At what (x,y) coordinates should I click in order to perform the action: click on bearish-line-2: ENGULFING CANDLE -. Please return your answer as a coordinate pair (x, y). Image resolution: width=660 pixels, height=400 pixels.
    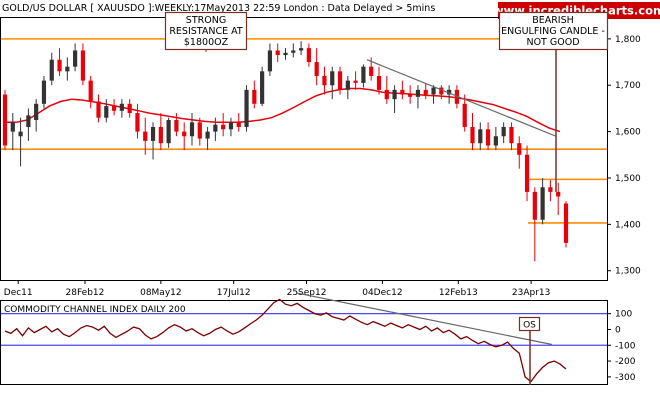
    Looking at the image, I should click on (553, 31).